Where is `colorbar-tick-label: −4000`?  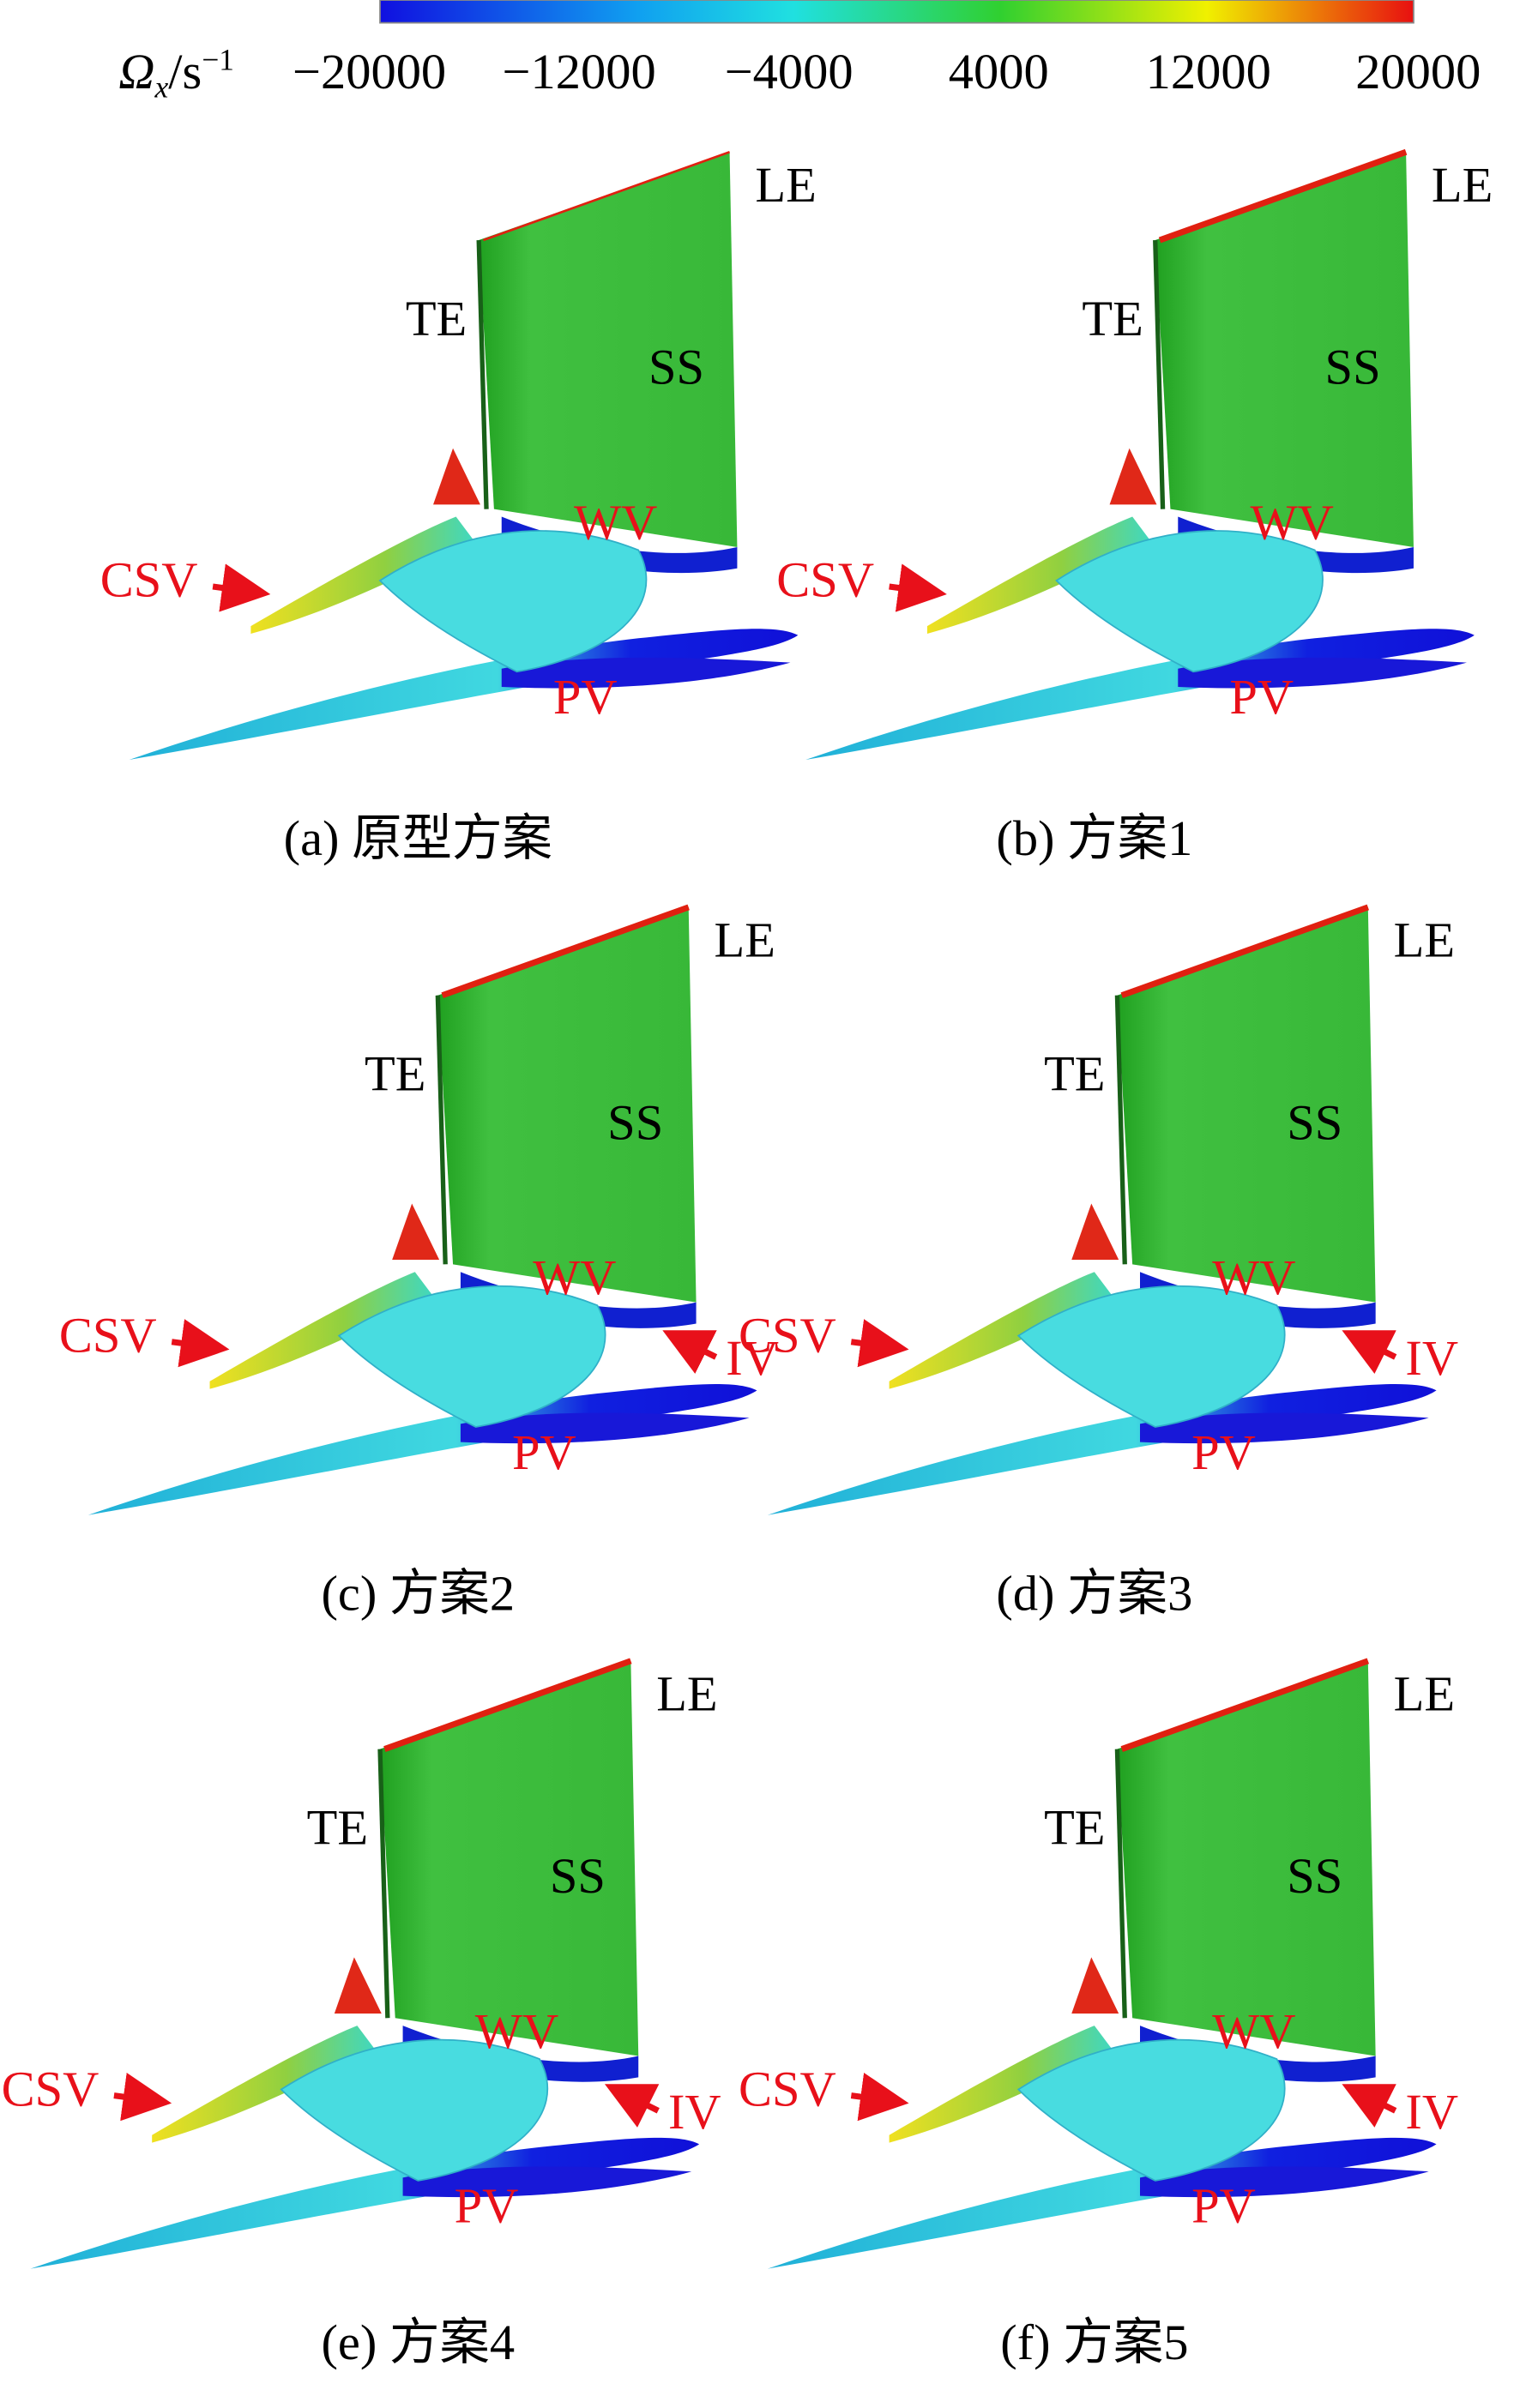
colorbar-tick-label: −4000 is located at coordinates (789, 71).